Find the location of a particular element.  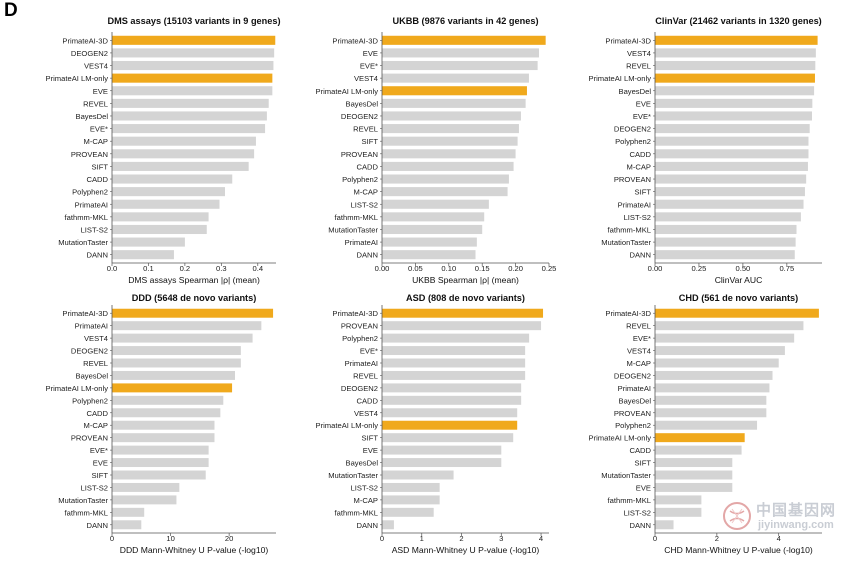

category-label-polyphen2: Polyphen2 is located at coordinates (360, 179).